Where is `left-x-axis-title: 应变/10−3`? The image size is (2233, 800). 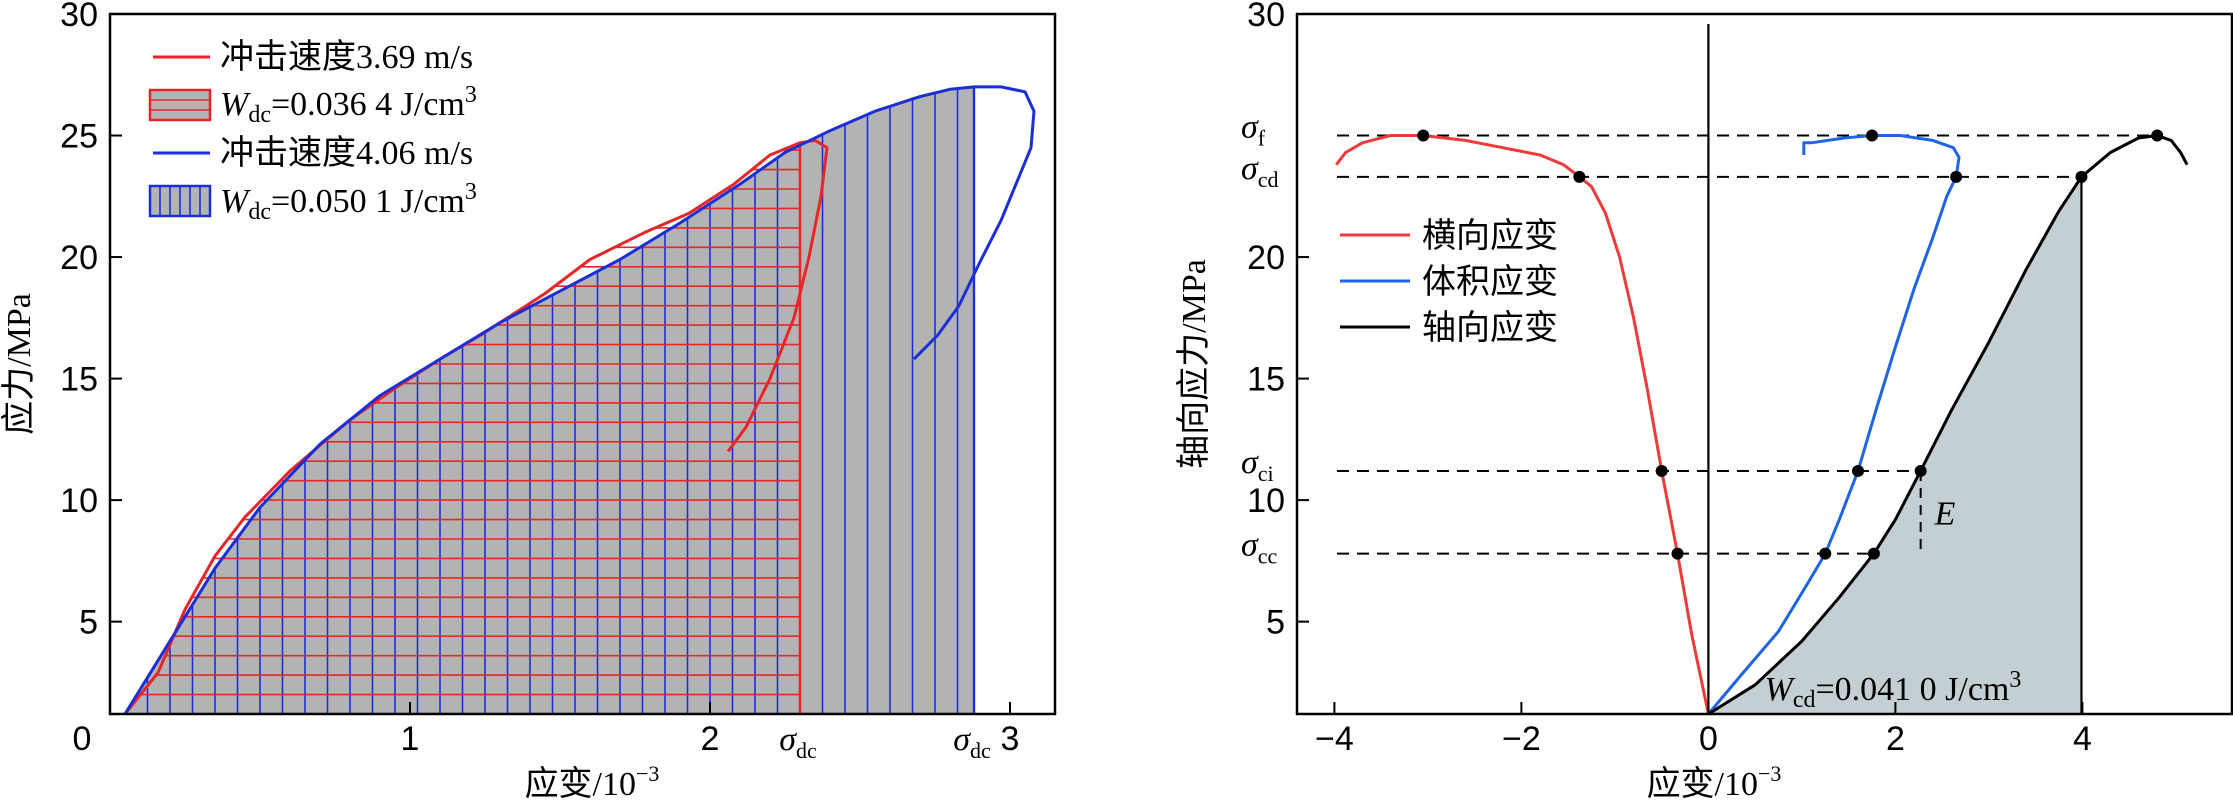
left-x-axis-title: 应变/10−3 is located at coordinates (592, 780).